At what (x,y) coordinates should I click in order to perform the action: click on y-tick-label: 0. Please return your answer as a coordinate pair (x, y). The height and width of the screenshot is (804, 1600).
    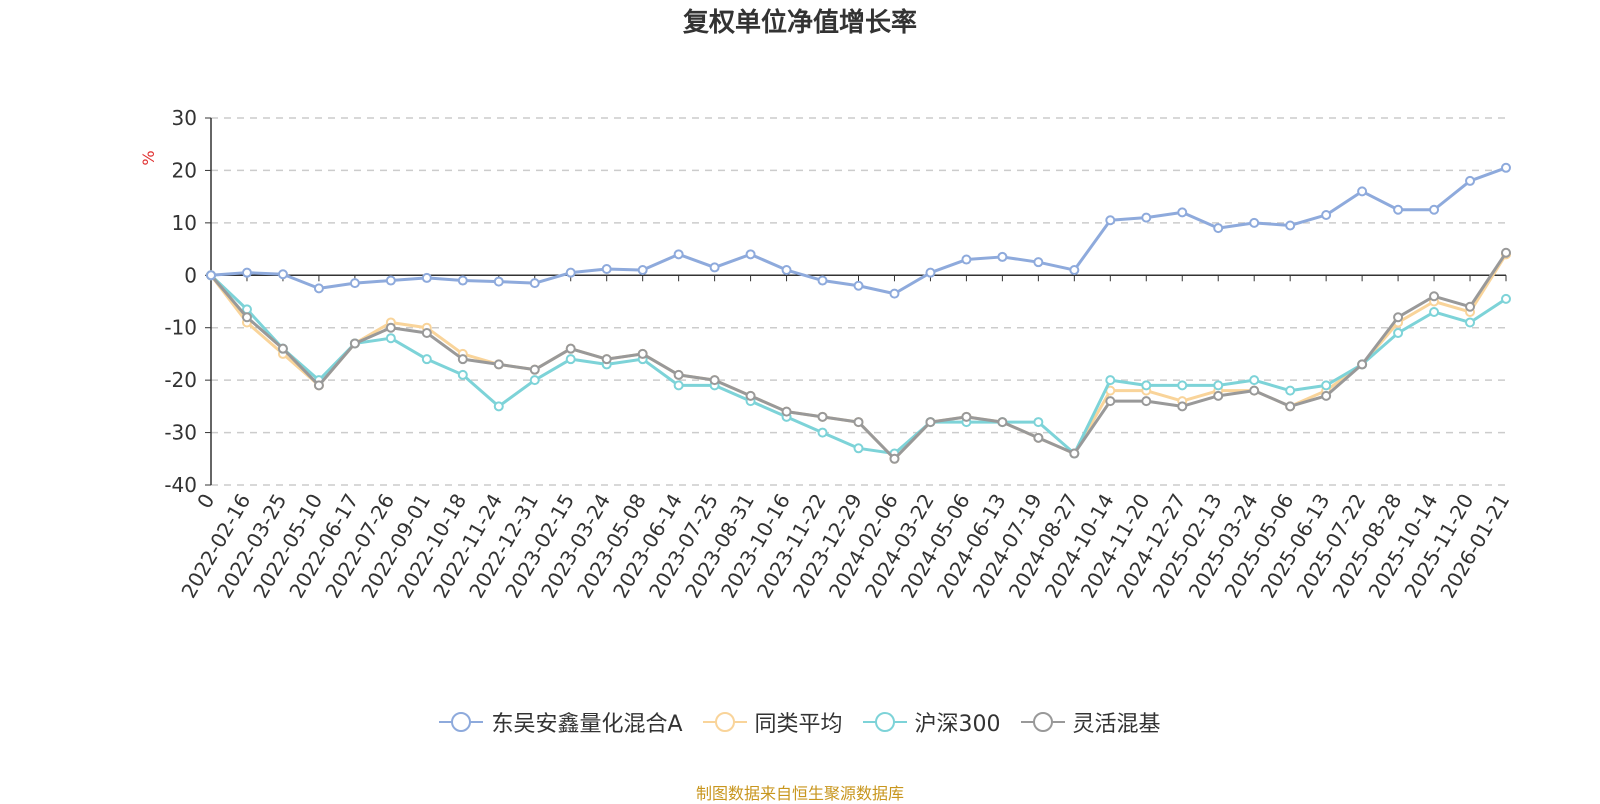
    Looking at the image, I should click on (190, 275).